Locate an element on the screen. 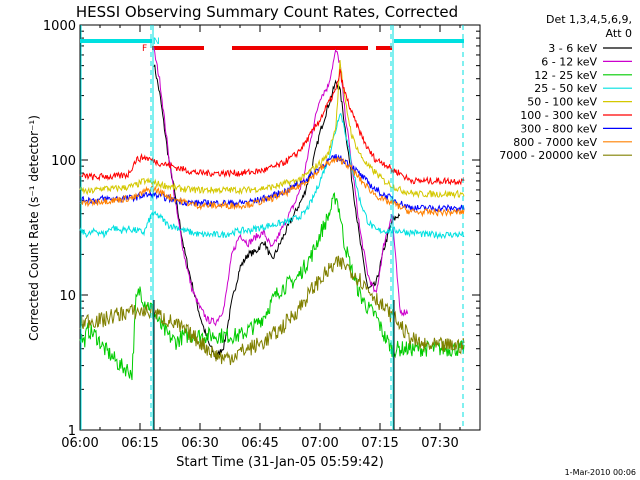 The image size is (640, 480). legend-entry-label: 50 - 100 keV is located at coordinates (562, 102).